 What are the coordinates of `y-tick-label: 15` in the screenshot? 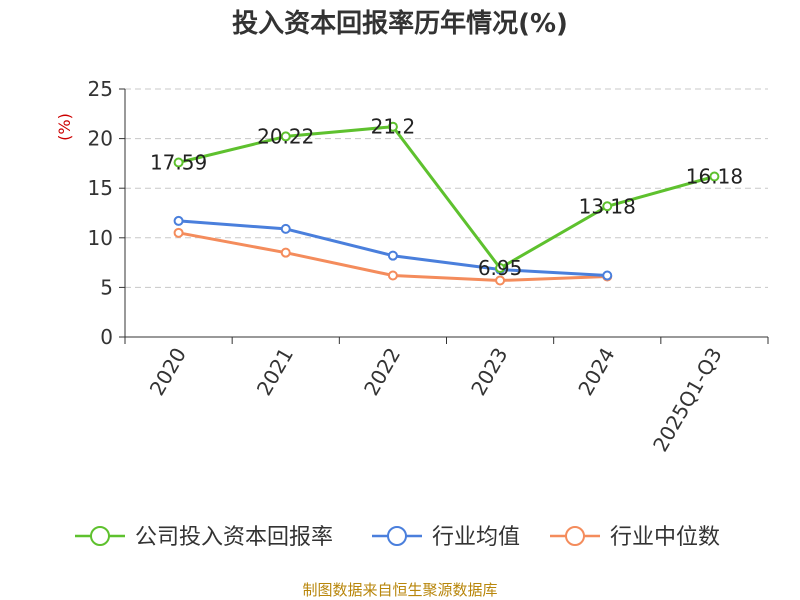 It's located at (100, 188).